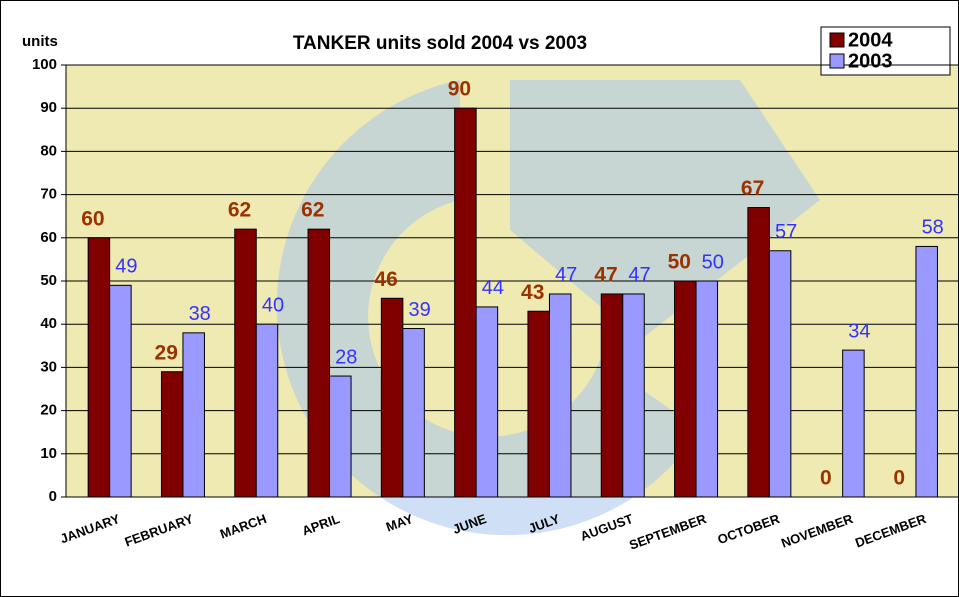  Describe the element at coordinates (48, 366) in the screenshot. I see `y-tick-label: 30` at that location.